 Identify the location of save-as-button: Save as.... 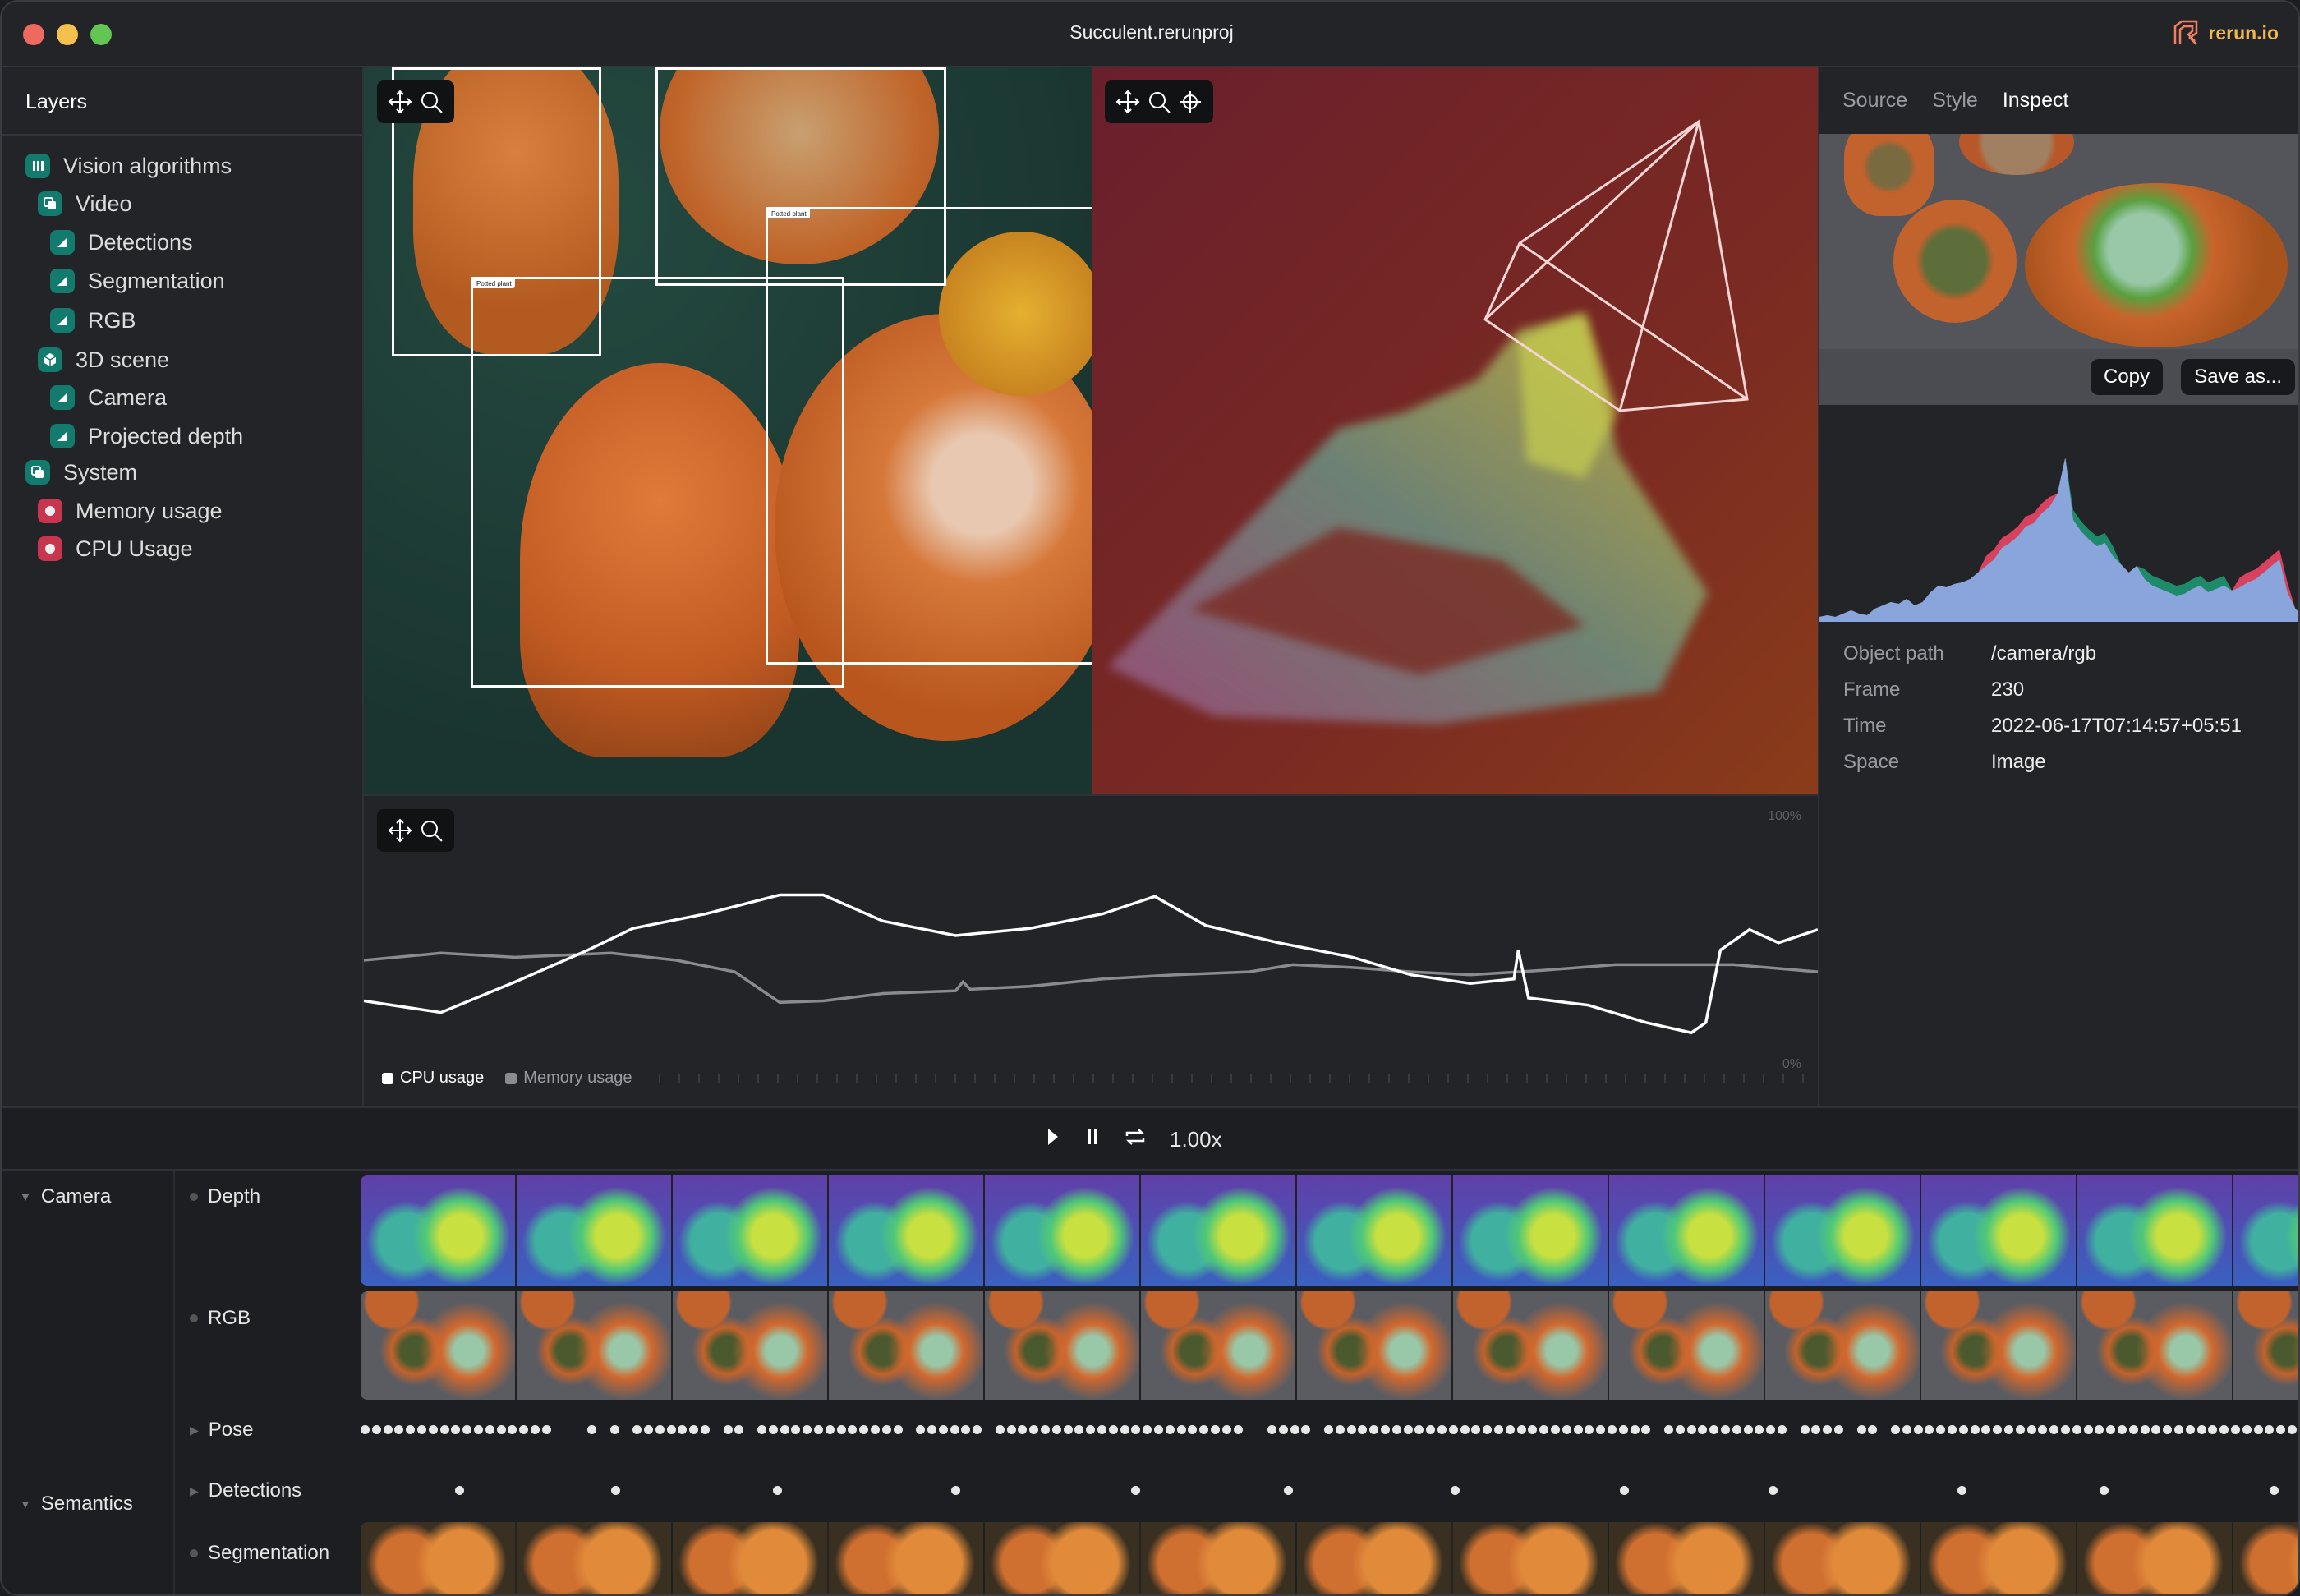
(2238, 377).